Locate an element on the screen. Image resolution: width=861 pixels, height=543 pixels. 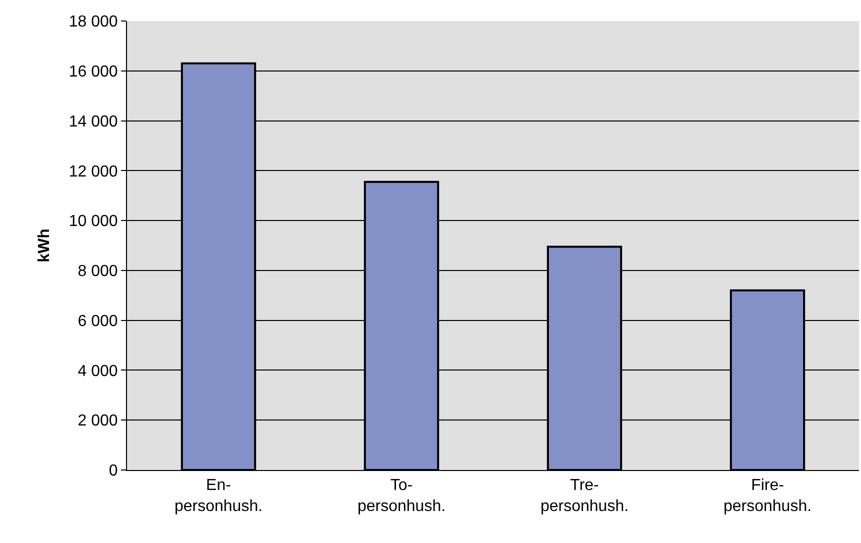
x-tick-label: En- personhush. is located at coordinates (218, 496).